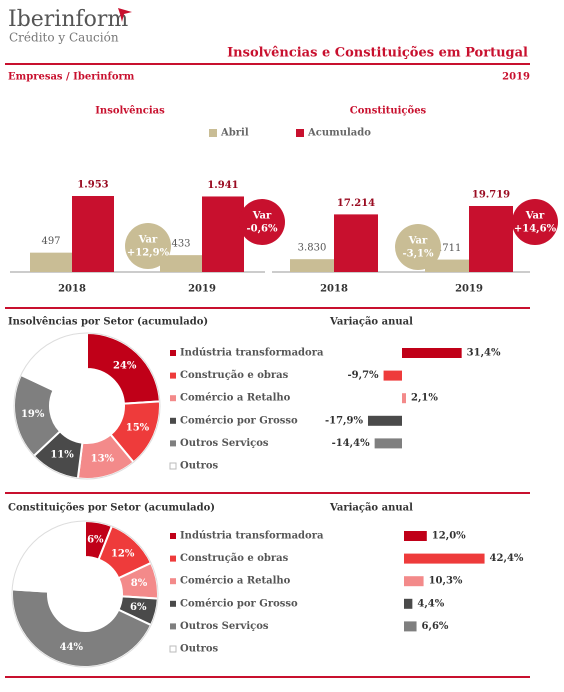 This screenshot has width=564, height=692. What do you see at coordinates (430, 603) in the screenshot?
I see `variation-label: 4,4%` at bounding box center [430, 603].